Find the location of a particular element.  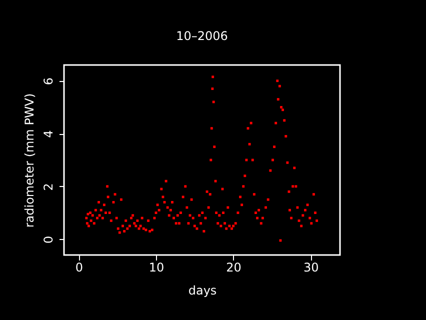

y-tick-label: 4 is located at coordinates (49, 134).